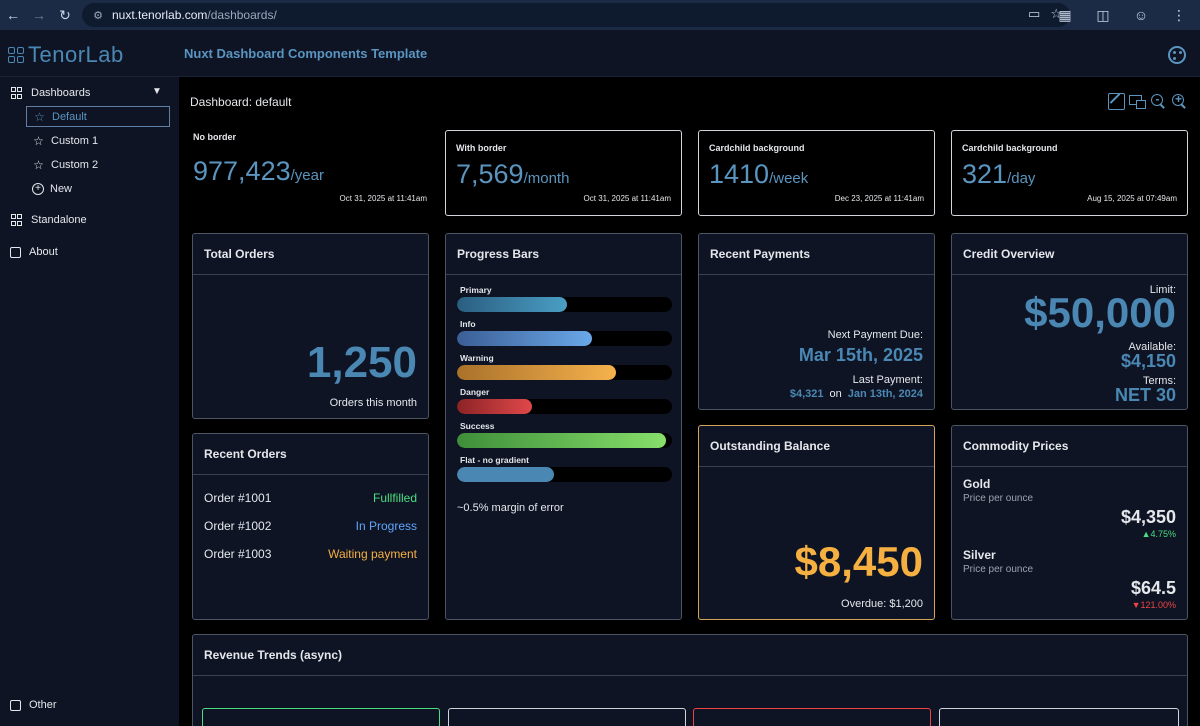 This screenshot has width=1200, height=726. I want to click on stat-value: 1410/week, so click(759, 174).